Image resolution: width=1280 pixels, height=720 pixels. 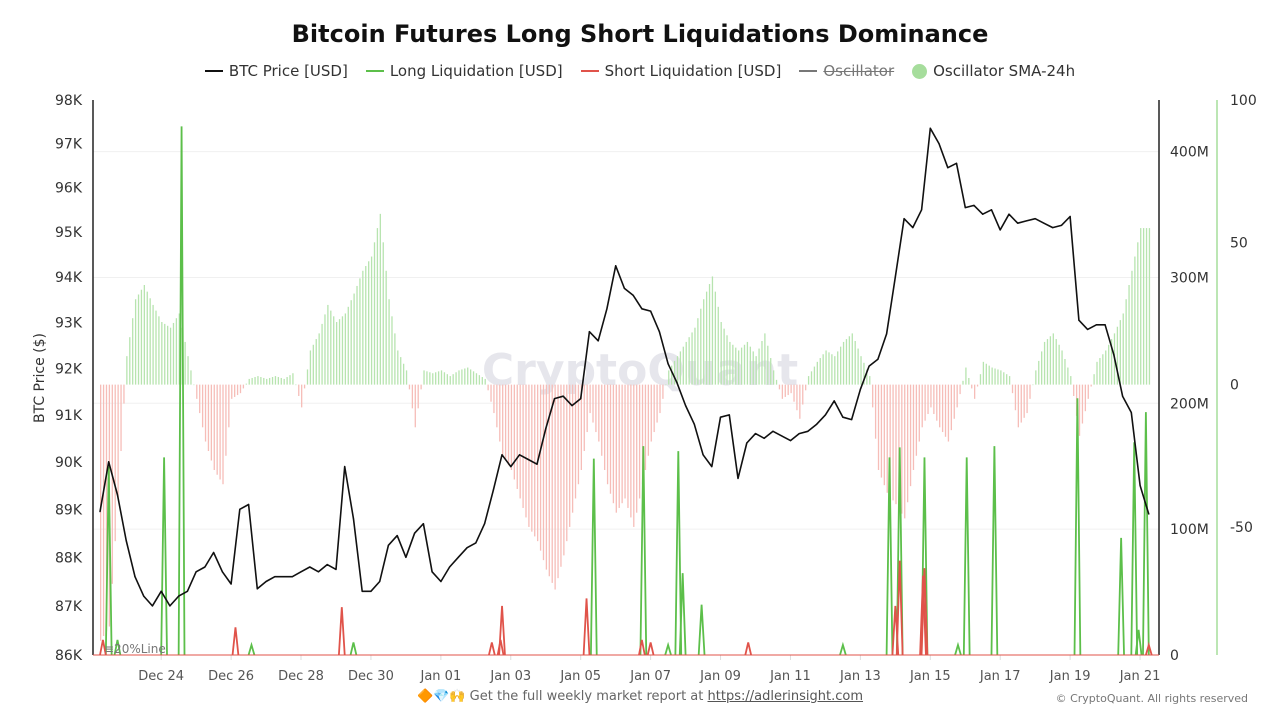 What do you see at coordinates (69, 510) in the screenshot?
I see `y-left-tick-label: 89K` at bounding box center [69, 510].